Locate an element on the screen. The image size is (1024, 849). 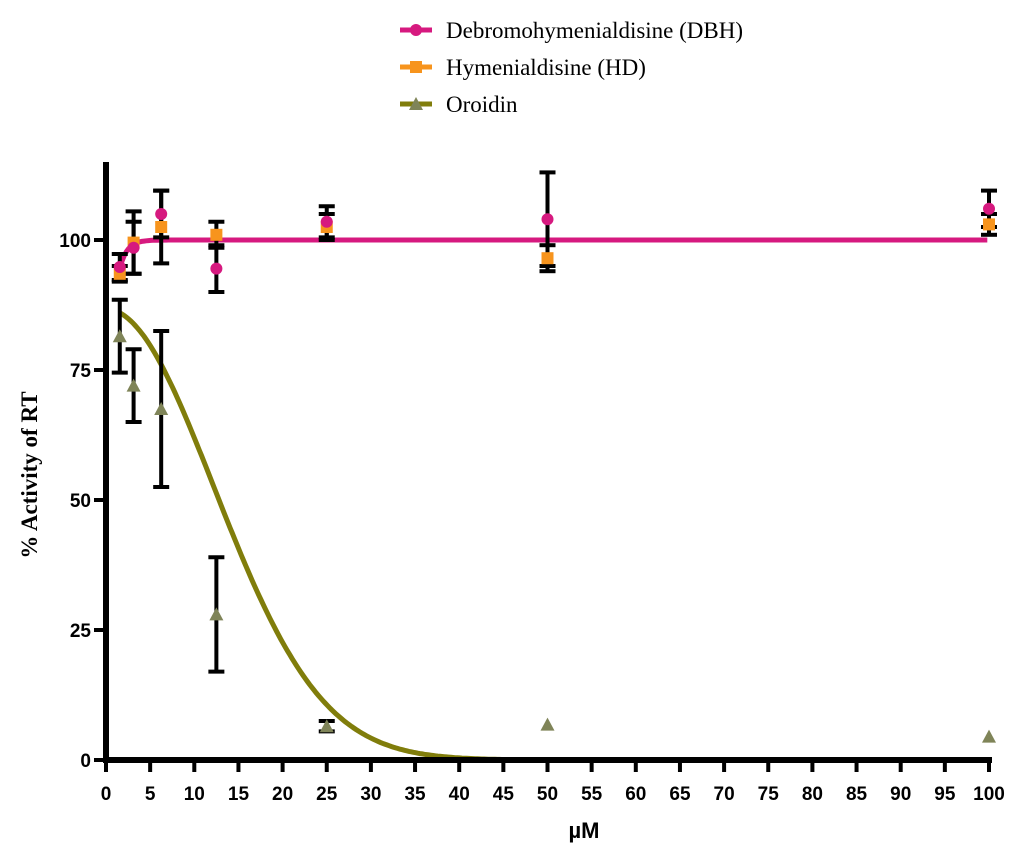
y-tick-label-50: 50 is located at coordinates (80, 501).